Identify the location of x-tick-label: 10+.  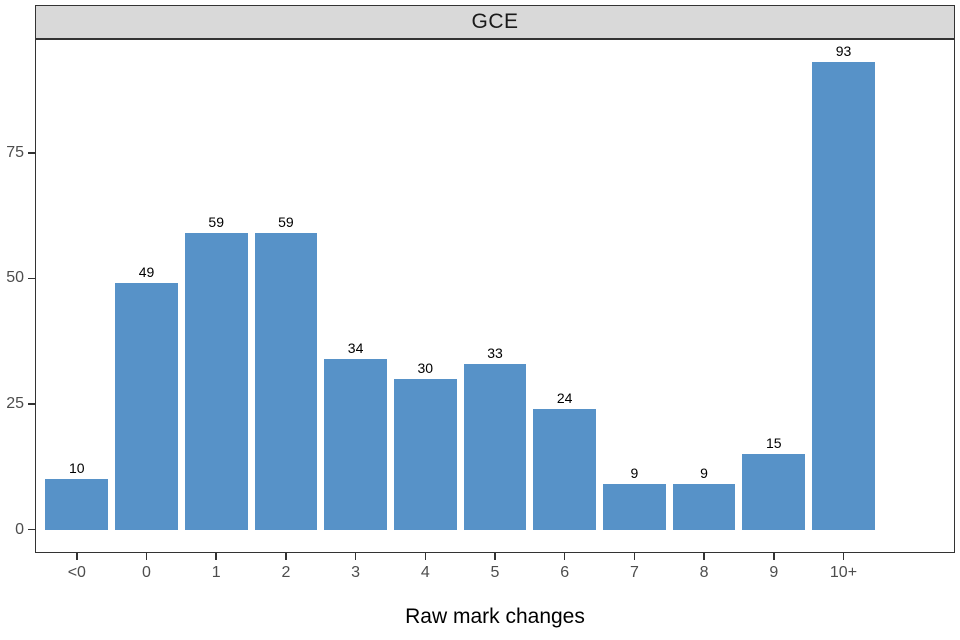
(843, 572).